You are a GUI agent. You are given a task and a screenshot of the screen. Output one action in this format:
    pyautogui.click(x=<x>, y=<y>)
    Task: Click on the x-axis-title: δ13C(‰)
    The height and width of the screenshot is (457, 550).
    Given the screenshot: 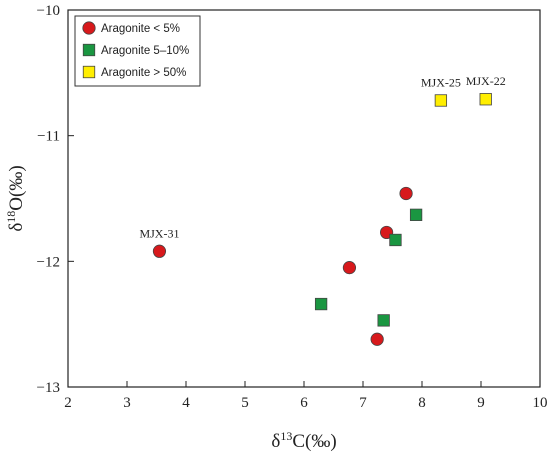 What is the action you would take?
    pyautogui.click(x=303, y=440)
    